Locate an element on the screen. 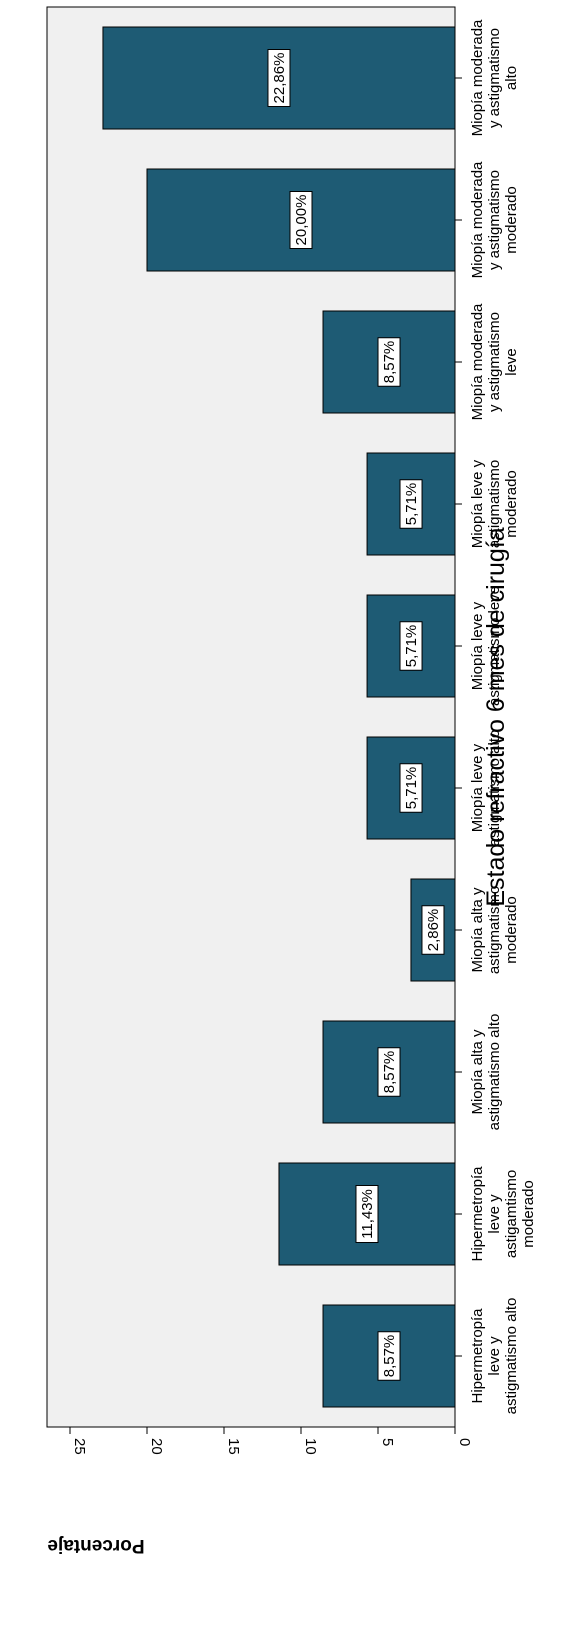 This screenshot has height=1632, width=566. category-label: Miopía leve y astigmatismo alto is located at coordinates (486, 788).